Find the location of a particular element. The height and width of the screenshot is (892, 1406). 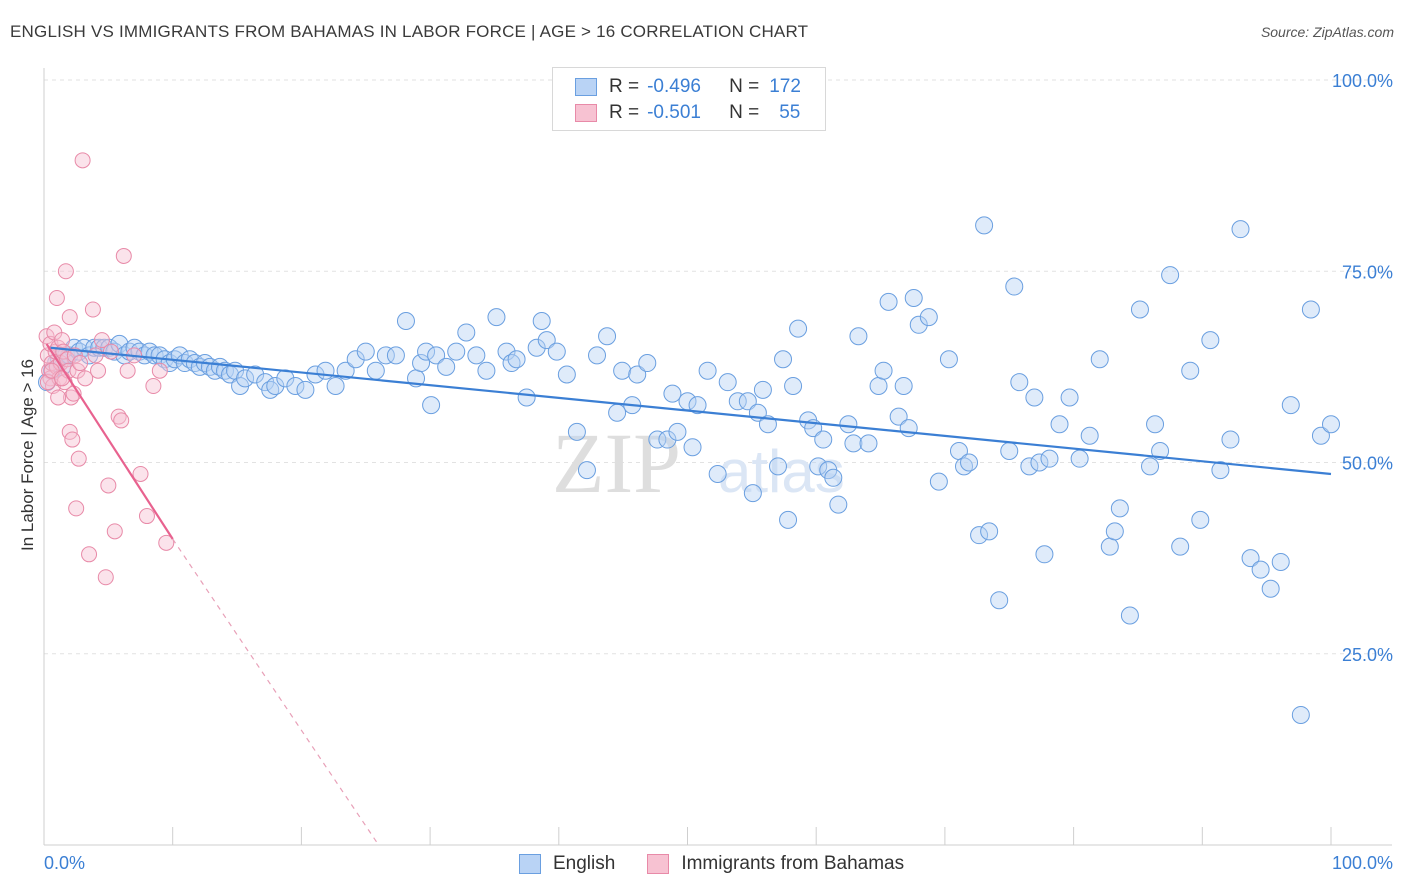

legend-r-label: R = is located at coordinates (624, 86).